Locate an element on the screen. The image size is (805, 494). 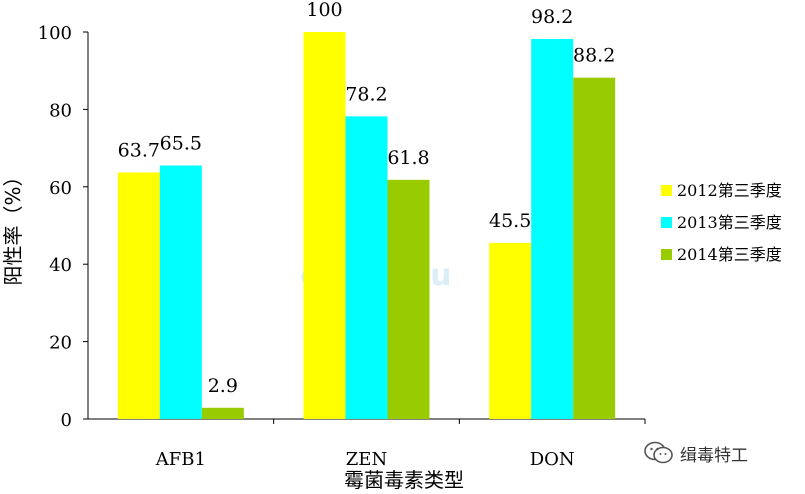
x-axis-label: 霉菌毒素类型 is located at coordinates (404, 480).